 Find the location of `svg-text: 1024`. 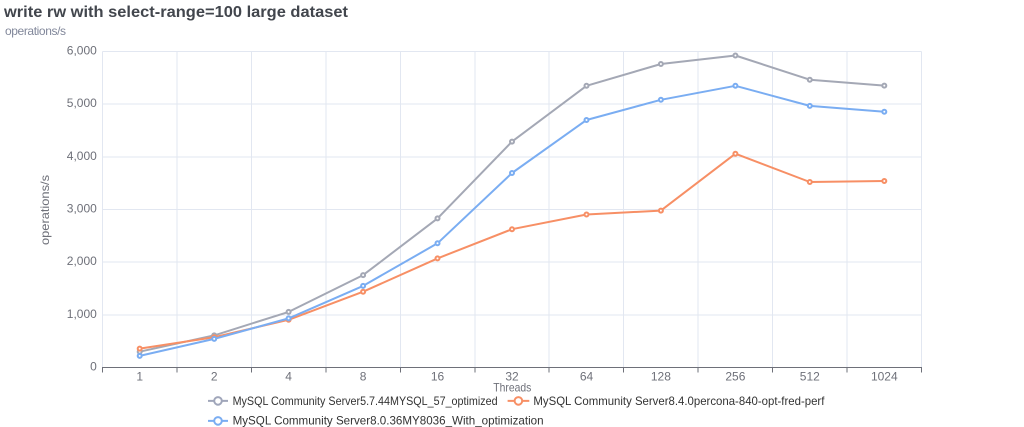

svg-text: 1024 is located at coordinates (884, 377).